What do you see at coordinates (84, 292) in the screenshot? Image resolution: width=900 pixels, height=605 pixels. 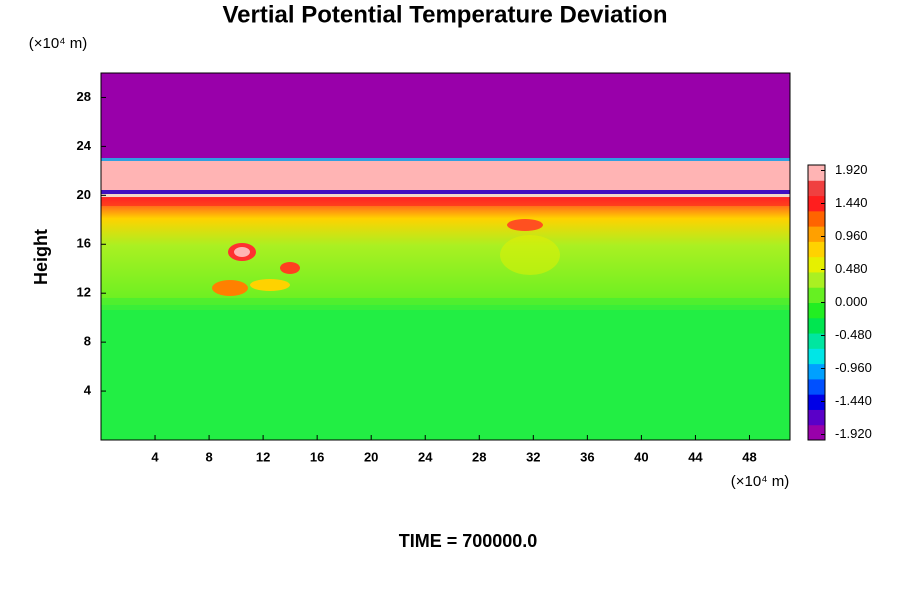 I see `y-tick-label: 12` at bounding box center [84, 292].